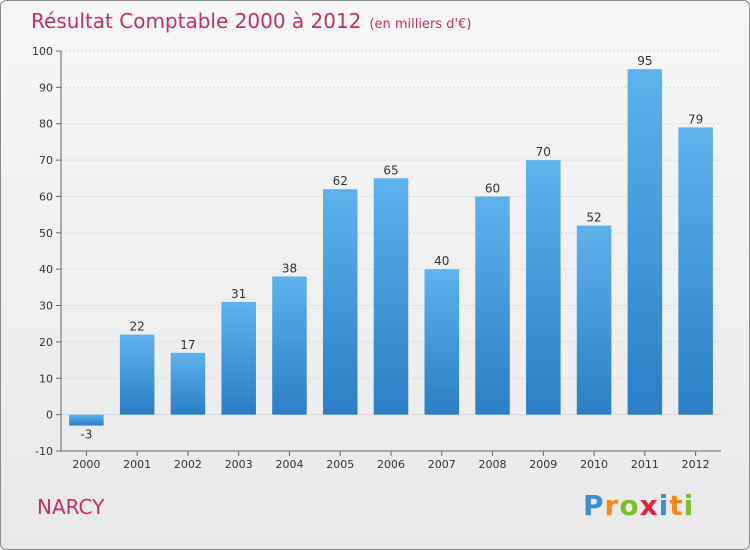 This screenshot has width=750, height=550. What do you see at coordinates (238, 358) in the screenshot?
I see `bar-2003` at bounding box center [238, 358].